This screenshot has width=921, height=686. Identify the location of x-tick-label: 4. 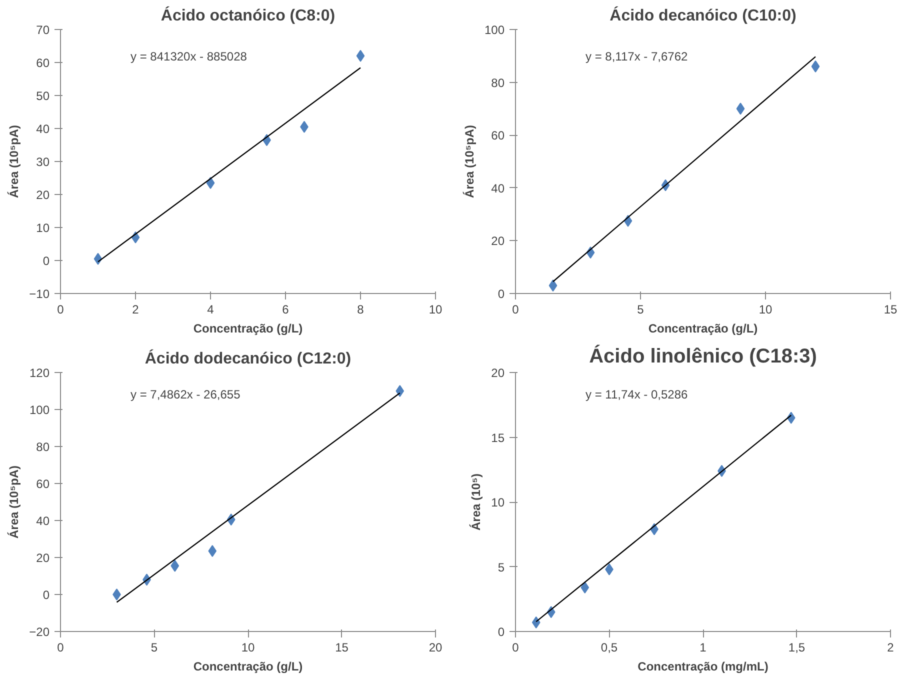
(210, 309).